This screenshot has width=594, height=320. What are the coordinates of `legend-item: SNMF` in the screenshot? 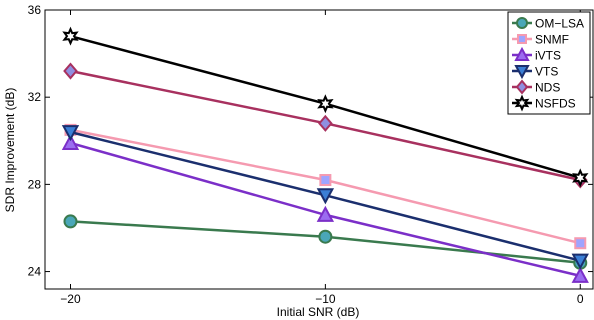 It's located at (540, 40).